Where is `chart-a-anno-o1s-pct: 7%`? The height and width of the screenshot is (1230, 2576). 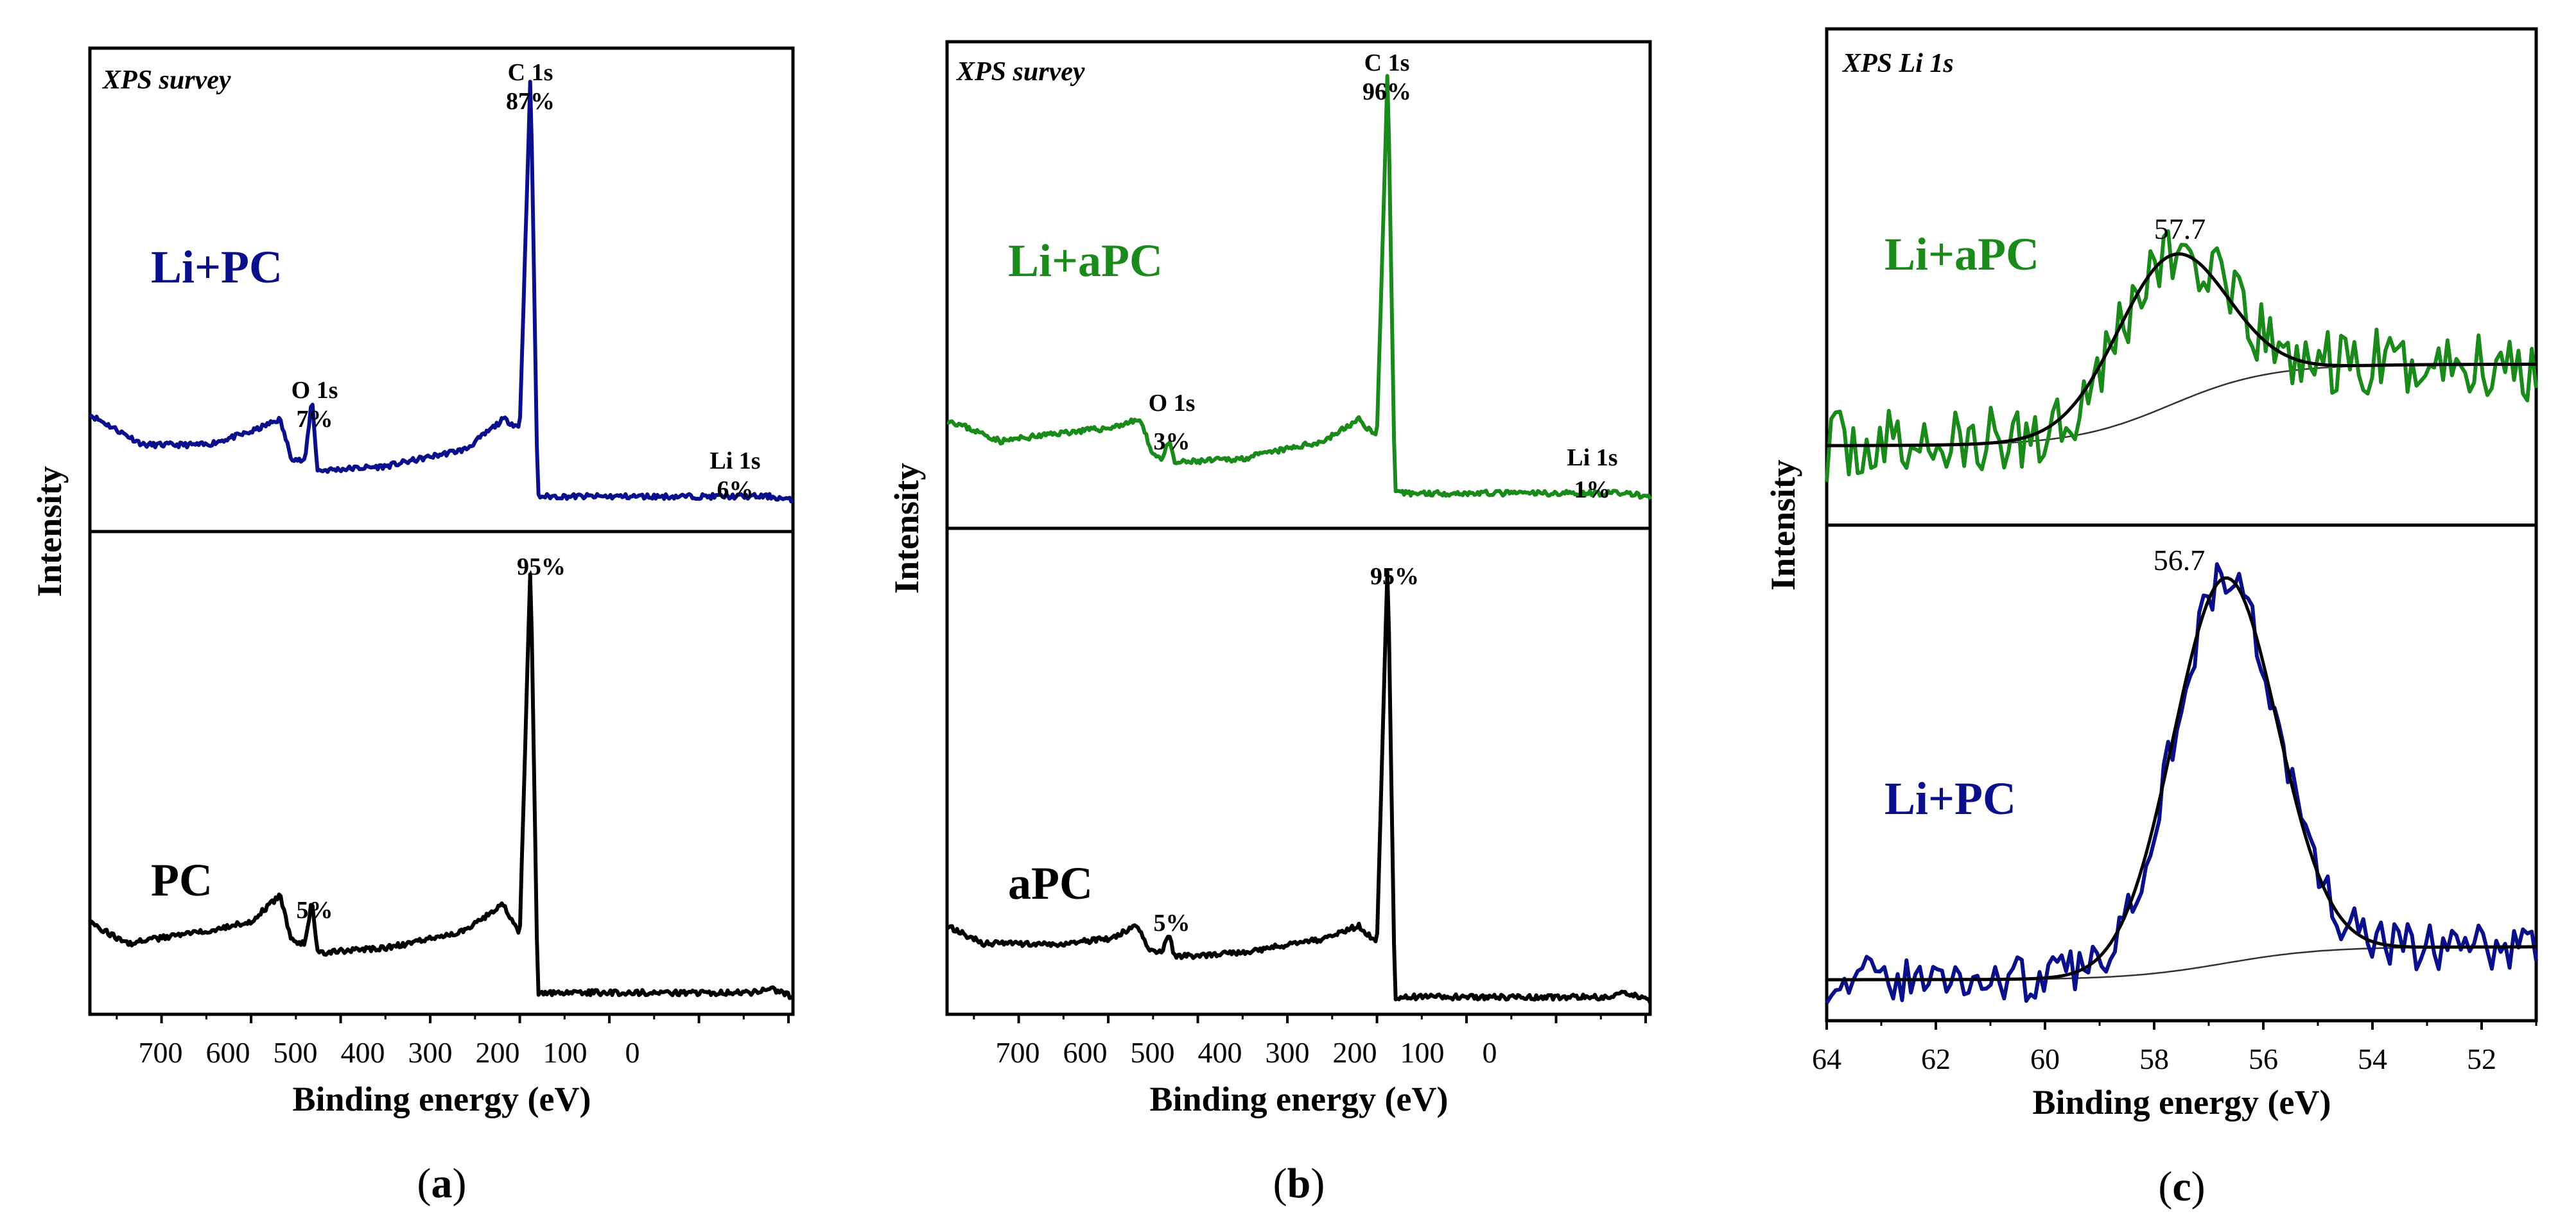
chart-a-anno-o1s-pct: 7% is located at coordinates (315, 419).